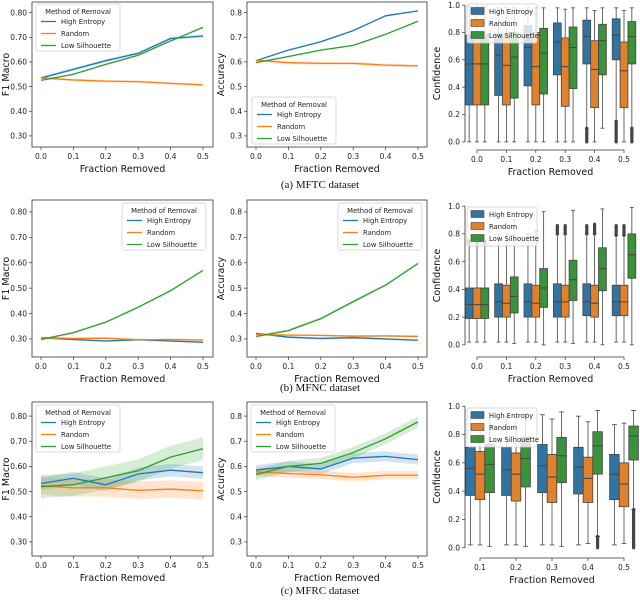 The height and width of the screenshot is (600, 640). I want to click on y-tick-label: 0.30, so click(18, 542).